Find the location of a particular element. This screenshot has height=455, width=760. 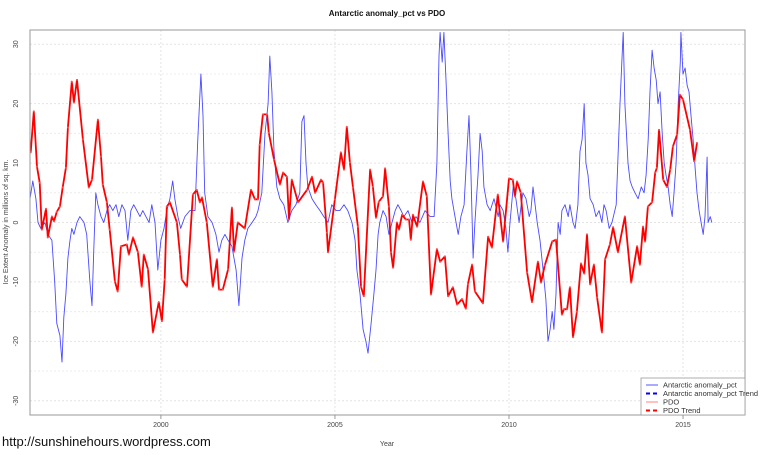

y-axis: -30 -20 -10 0 10 20 30 is located at coordinates (16, 223).